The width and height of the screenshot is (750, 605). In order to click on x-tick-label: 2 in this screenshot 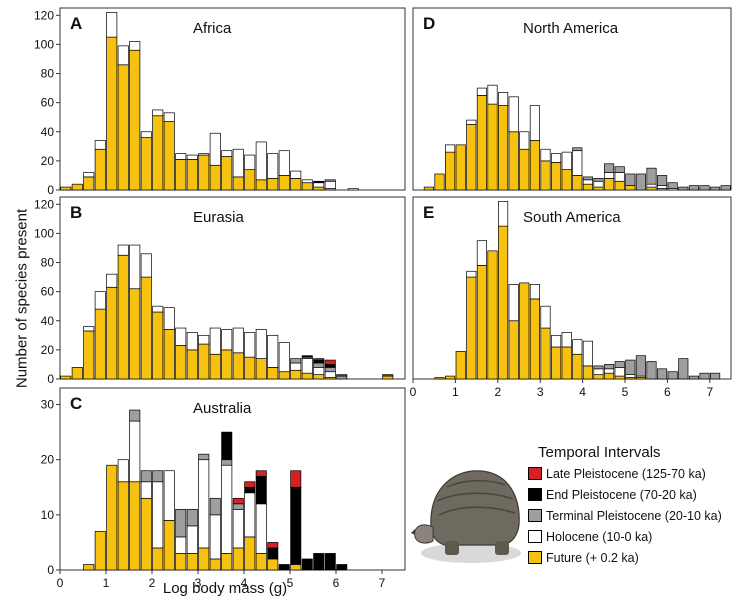, I will do `click(497, 392)`.